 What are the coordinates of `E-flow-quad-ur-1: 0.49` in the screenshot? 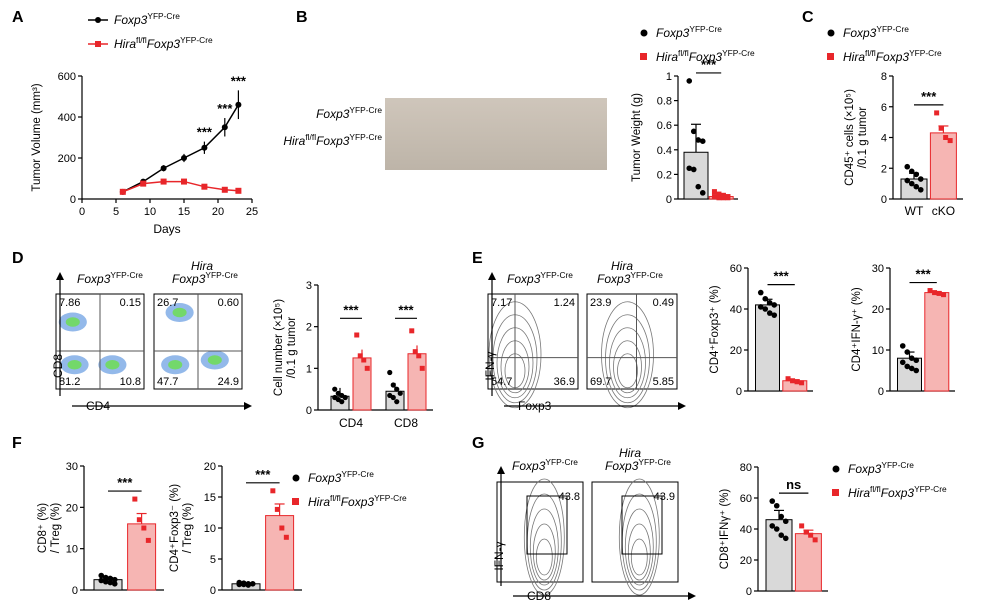 It's located at (663, 303).